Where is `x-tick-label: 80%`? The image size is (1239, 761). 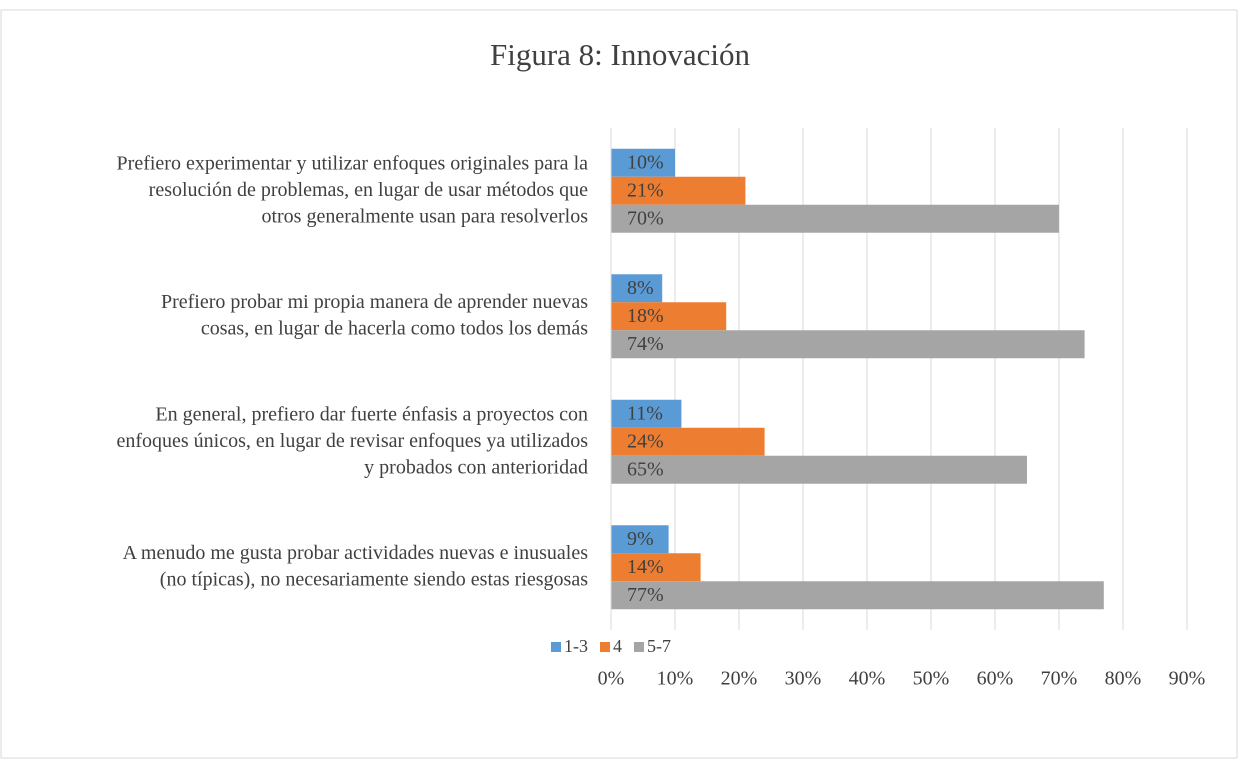
x-tick-label: 80% is located at coordinates (1123, 679).